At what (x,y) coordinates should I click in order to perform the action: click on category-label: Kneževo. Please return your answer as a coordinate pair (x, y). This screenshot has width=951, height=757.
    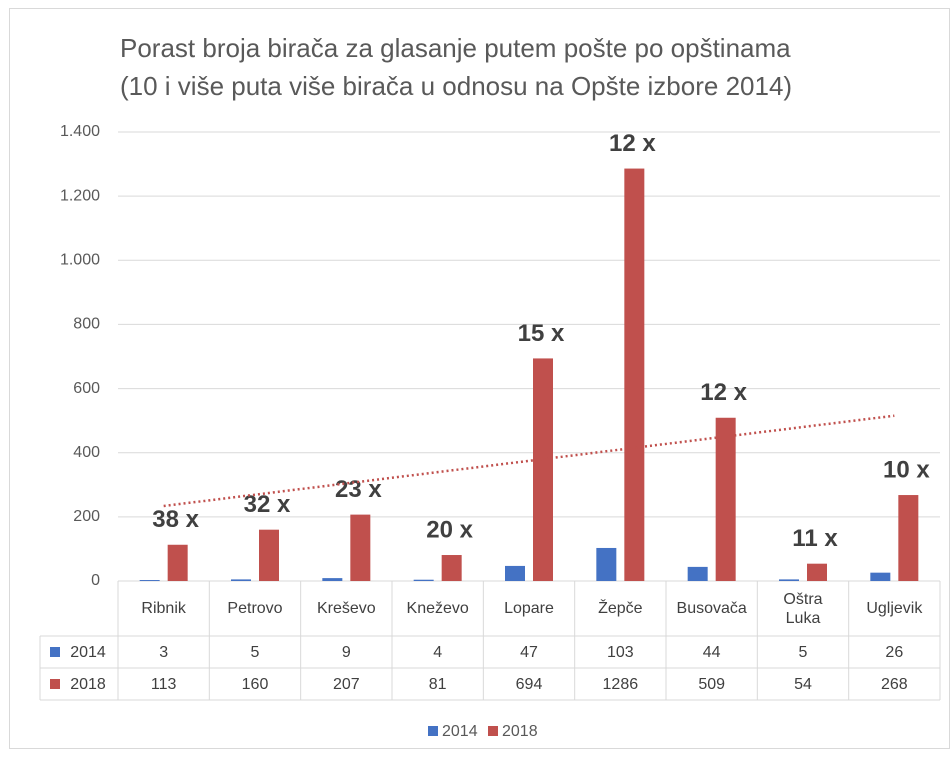
    Looking at the image, I should click on (437, 608).